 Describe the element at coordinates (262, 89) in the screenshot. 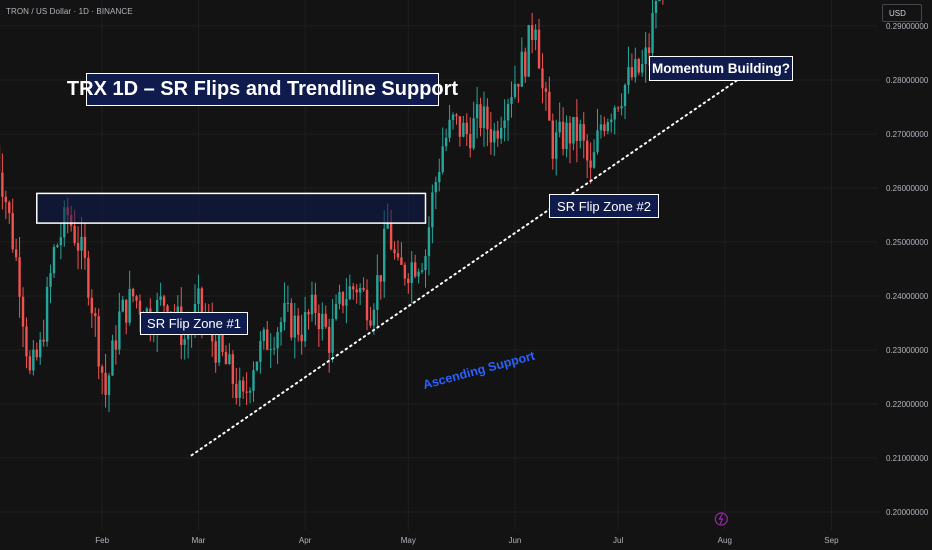

I see `chart-title-annotation: TRX 1D – SR Flips and Trendline Support` at that location.